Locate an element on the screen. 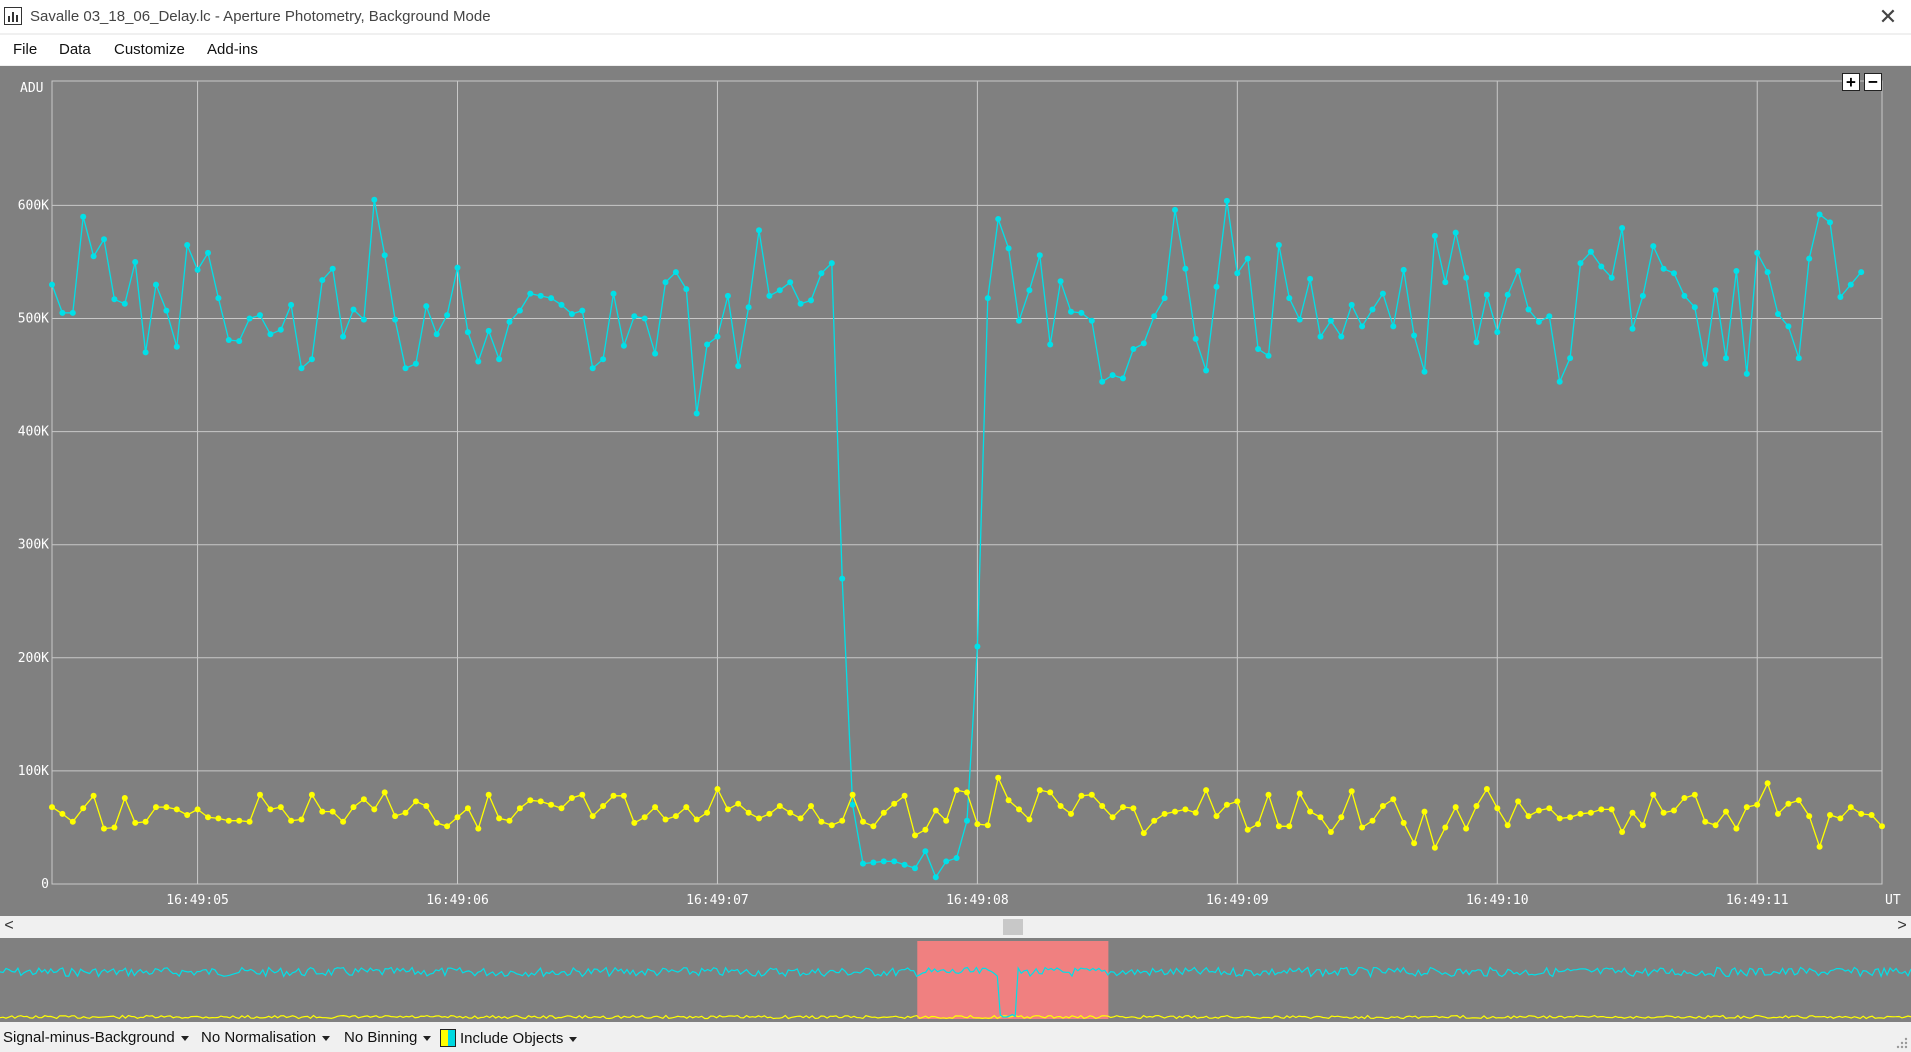 This screenshot has width=1911, height=1052. menu-file: File is located at coordinates (25, 49).